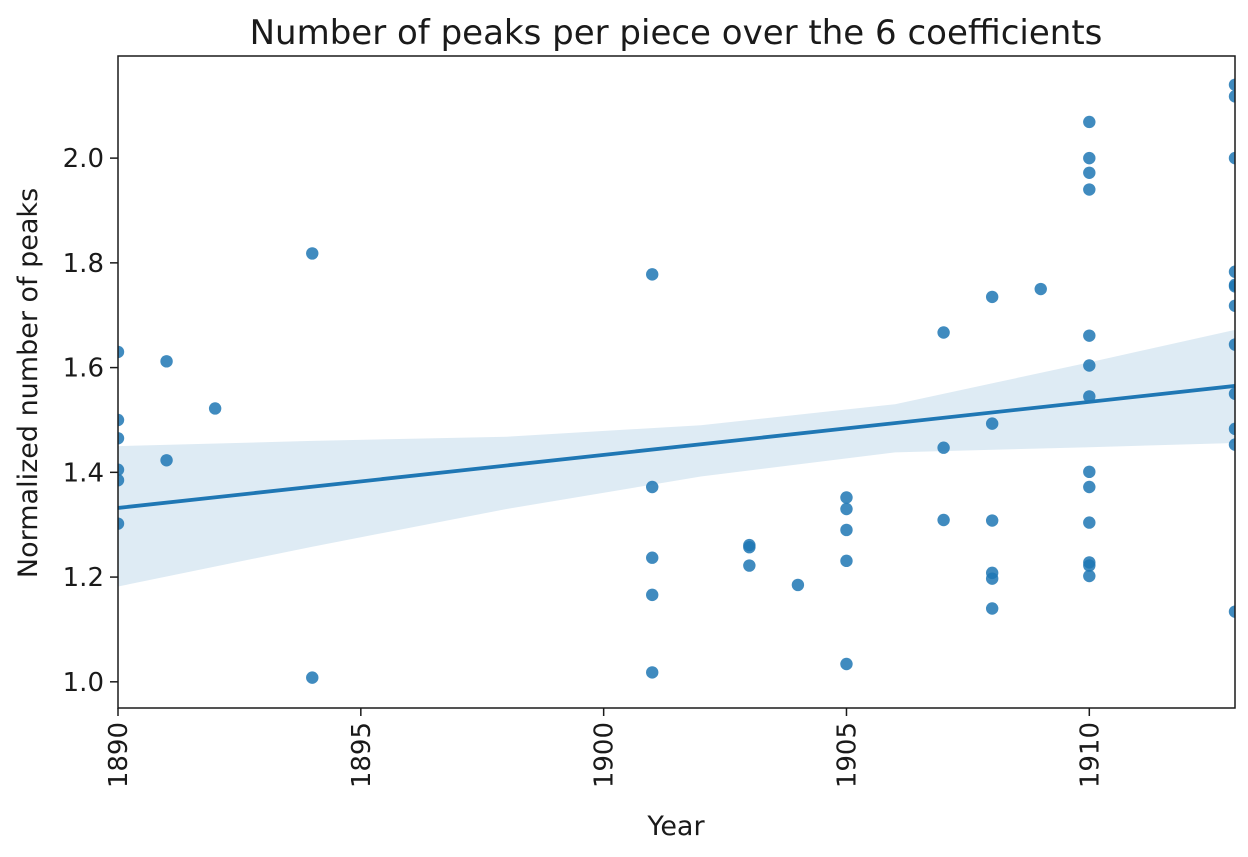  Describe the element at coordinates (83, 159) in the screenshot. I see `y-tick-label: 2.0` at that location.